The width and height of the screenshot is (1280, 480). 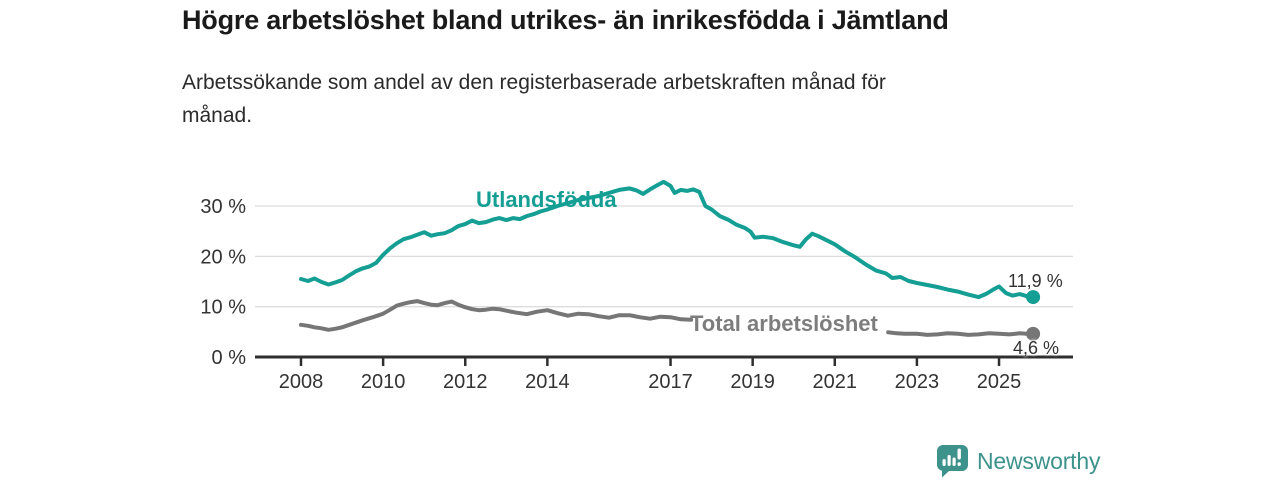 What do you see at coordinates (784, 323) in the screenshot?
I see `series-label-total-arbetsloshet: Total arbetslöshet` at bounding box center [784, 323].